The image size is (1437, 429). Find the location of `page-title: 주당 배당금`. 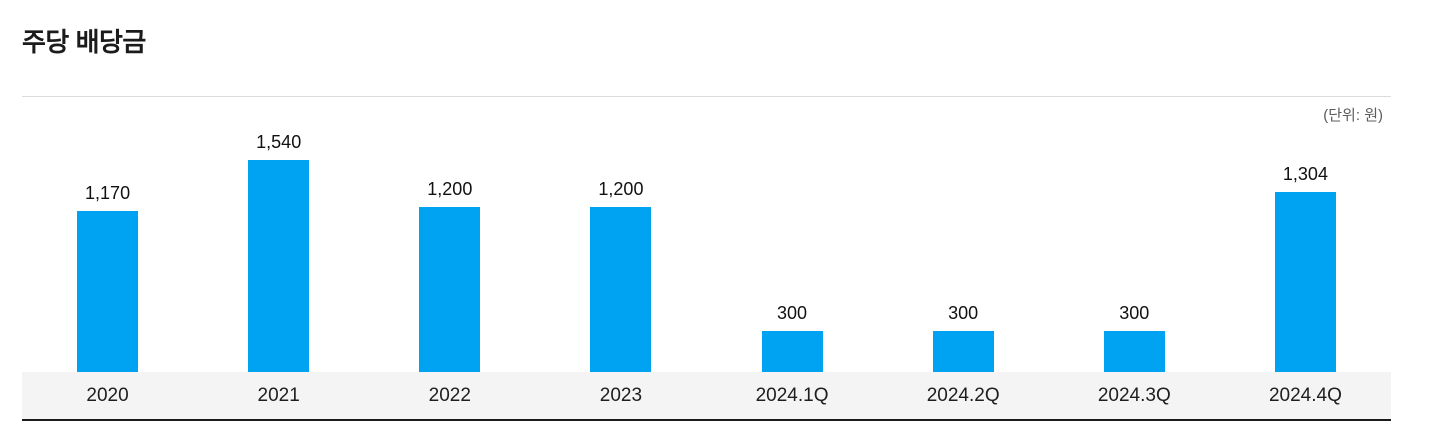

page-title: 주당 배당금 is located at coordinates (84, 42).